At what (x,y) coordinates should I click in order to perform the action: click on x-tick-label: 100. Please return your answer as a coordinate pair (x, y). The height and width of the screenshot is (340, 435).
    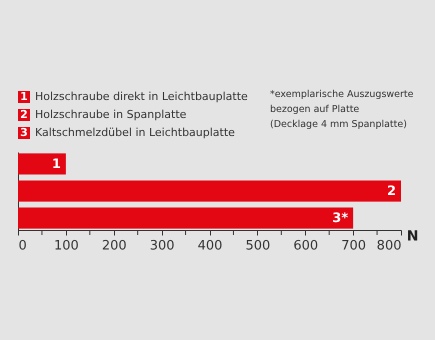
    Looking at the image, I should click on (66, 246).